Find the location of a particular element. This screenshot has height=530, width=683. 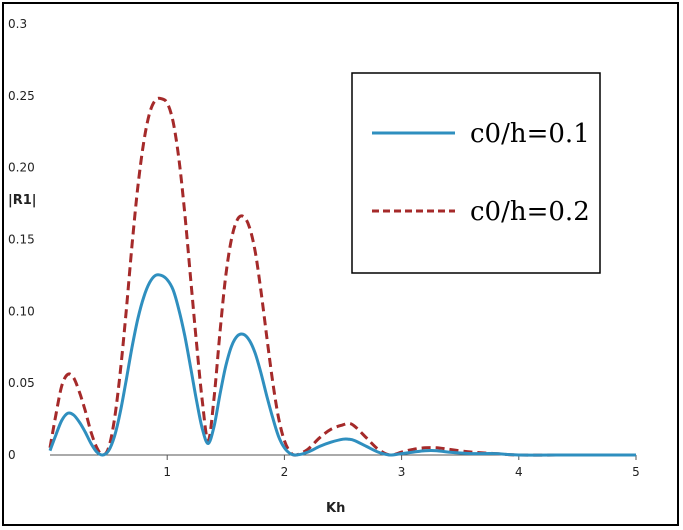

legend-label-series-1: c0/h=0.1 is located at coordinates (530, 134).